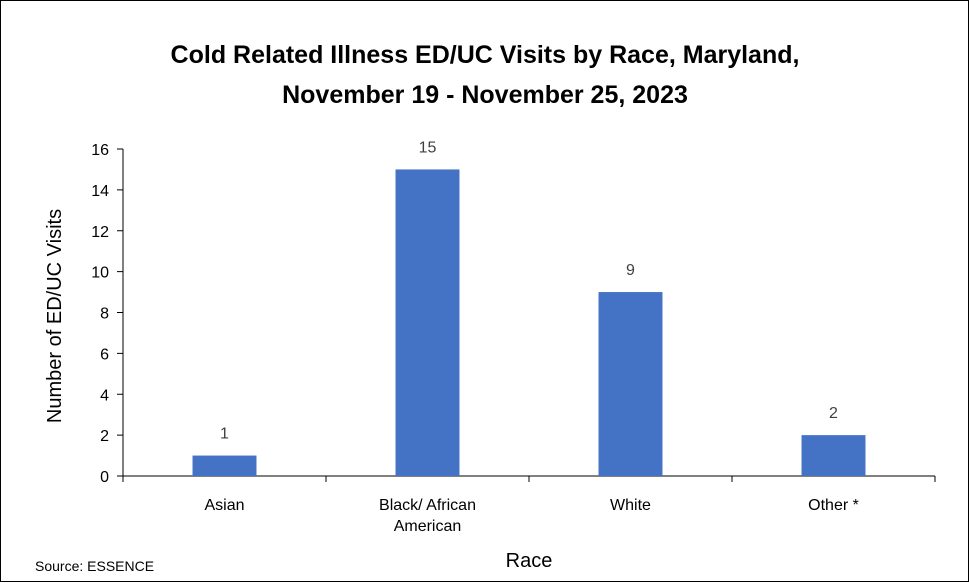  What do you see at coordinates (100, 191) in the screenshot?
I see `y-tick-label: 14` at bounding box center [100, 191].